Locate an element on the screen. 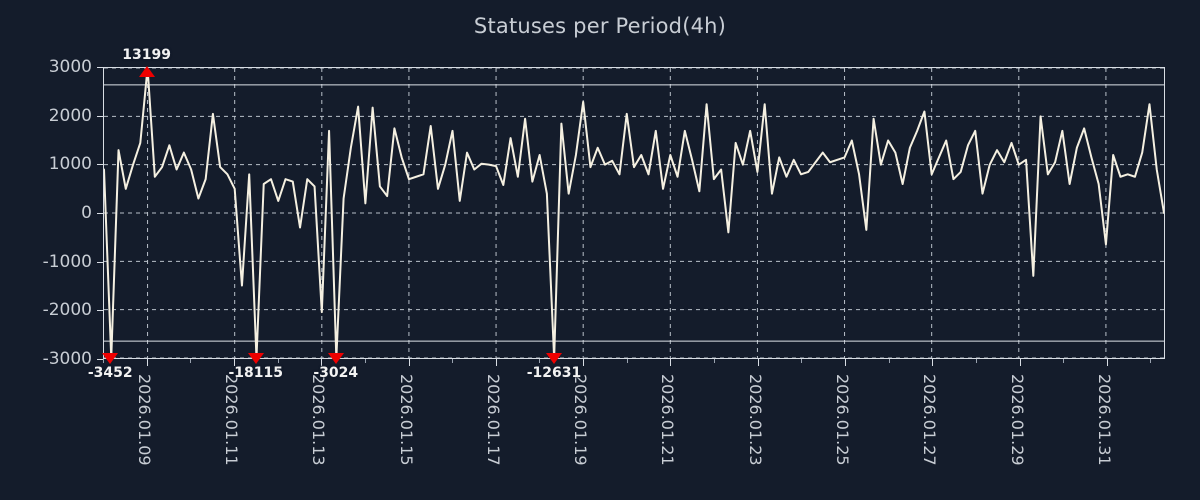  y-axis-tick-label: 3000 is located at coordinates (70, 67).